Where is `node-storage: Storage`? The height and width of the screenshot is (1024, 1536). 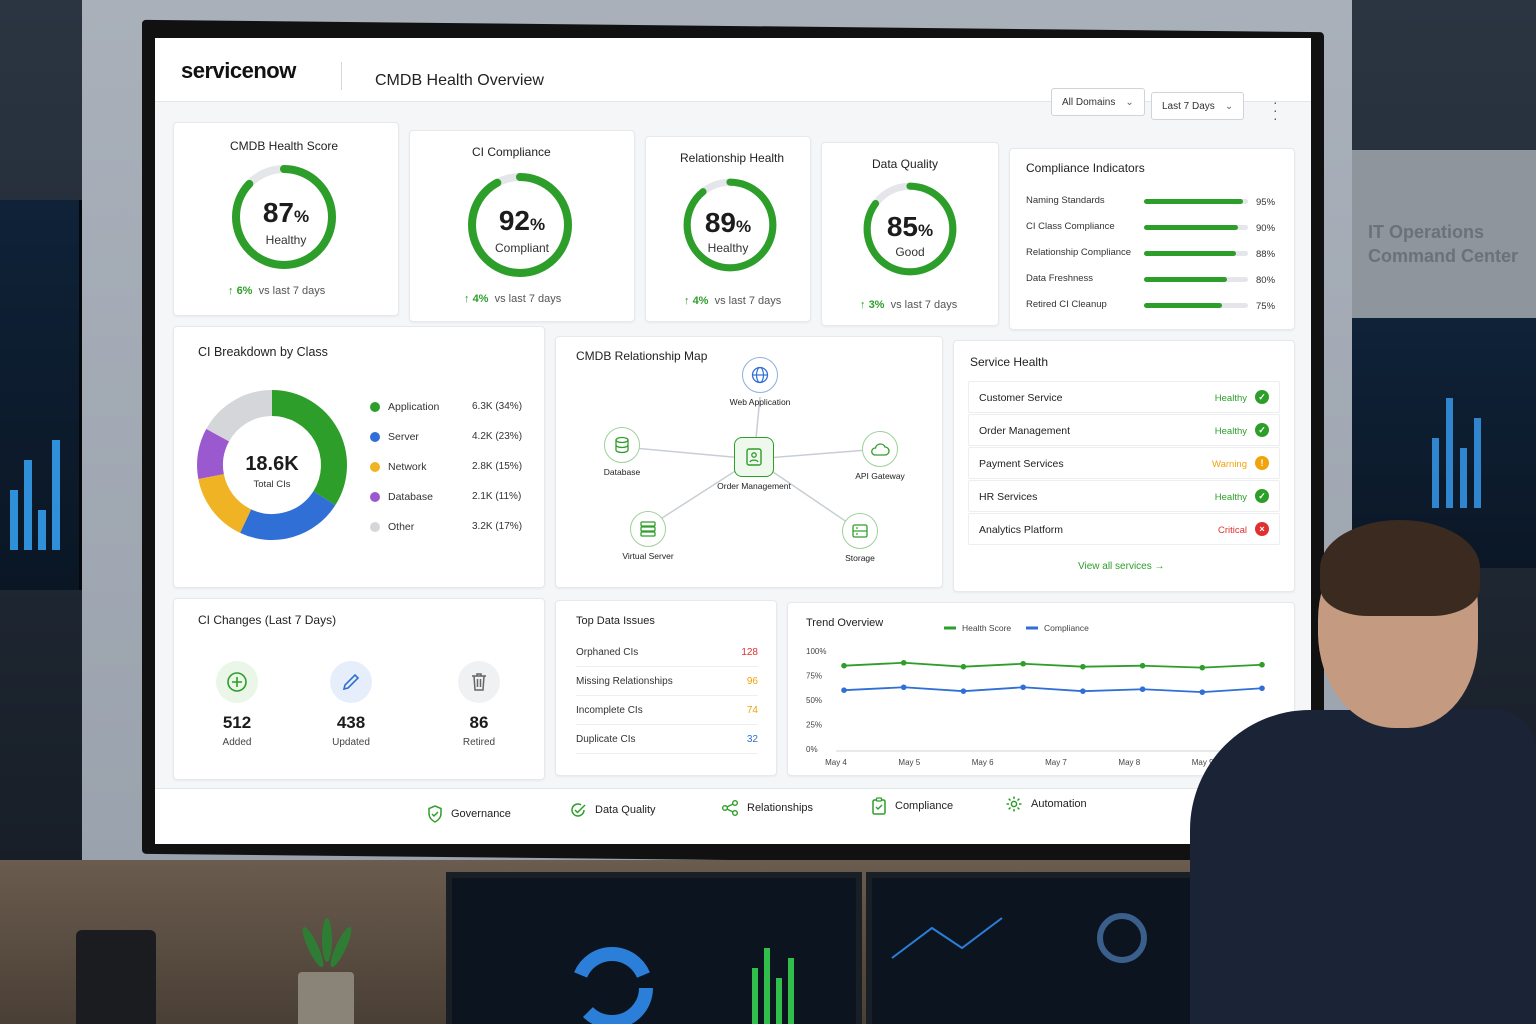 node-storage: Storage is located at coordinates (860, 538).